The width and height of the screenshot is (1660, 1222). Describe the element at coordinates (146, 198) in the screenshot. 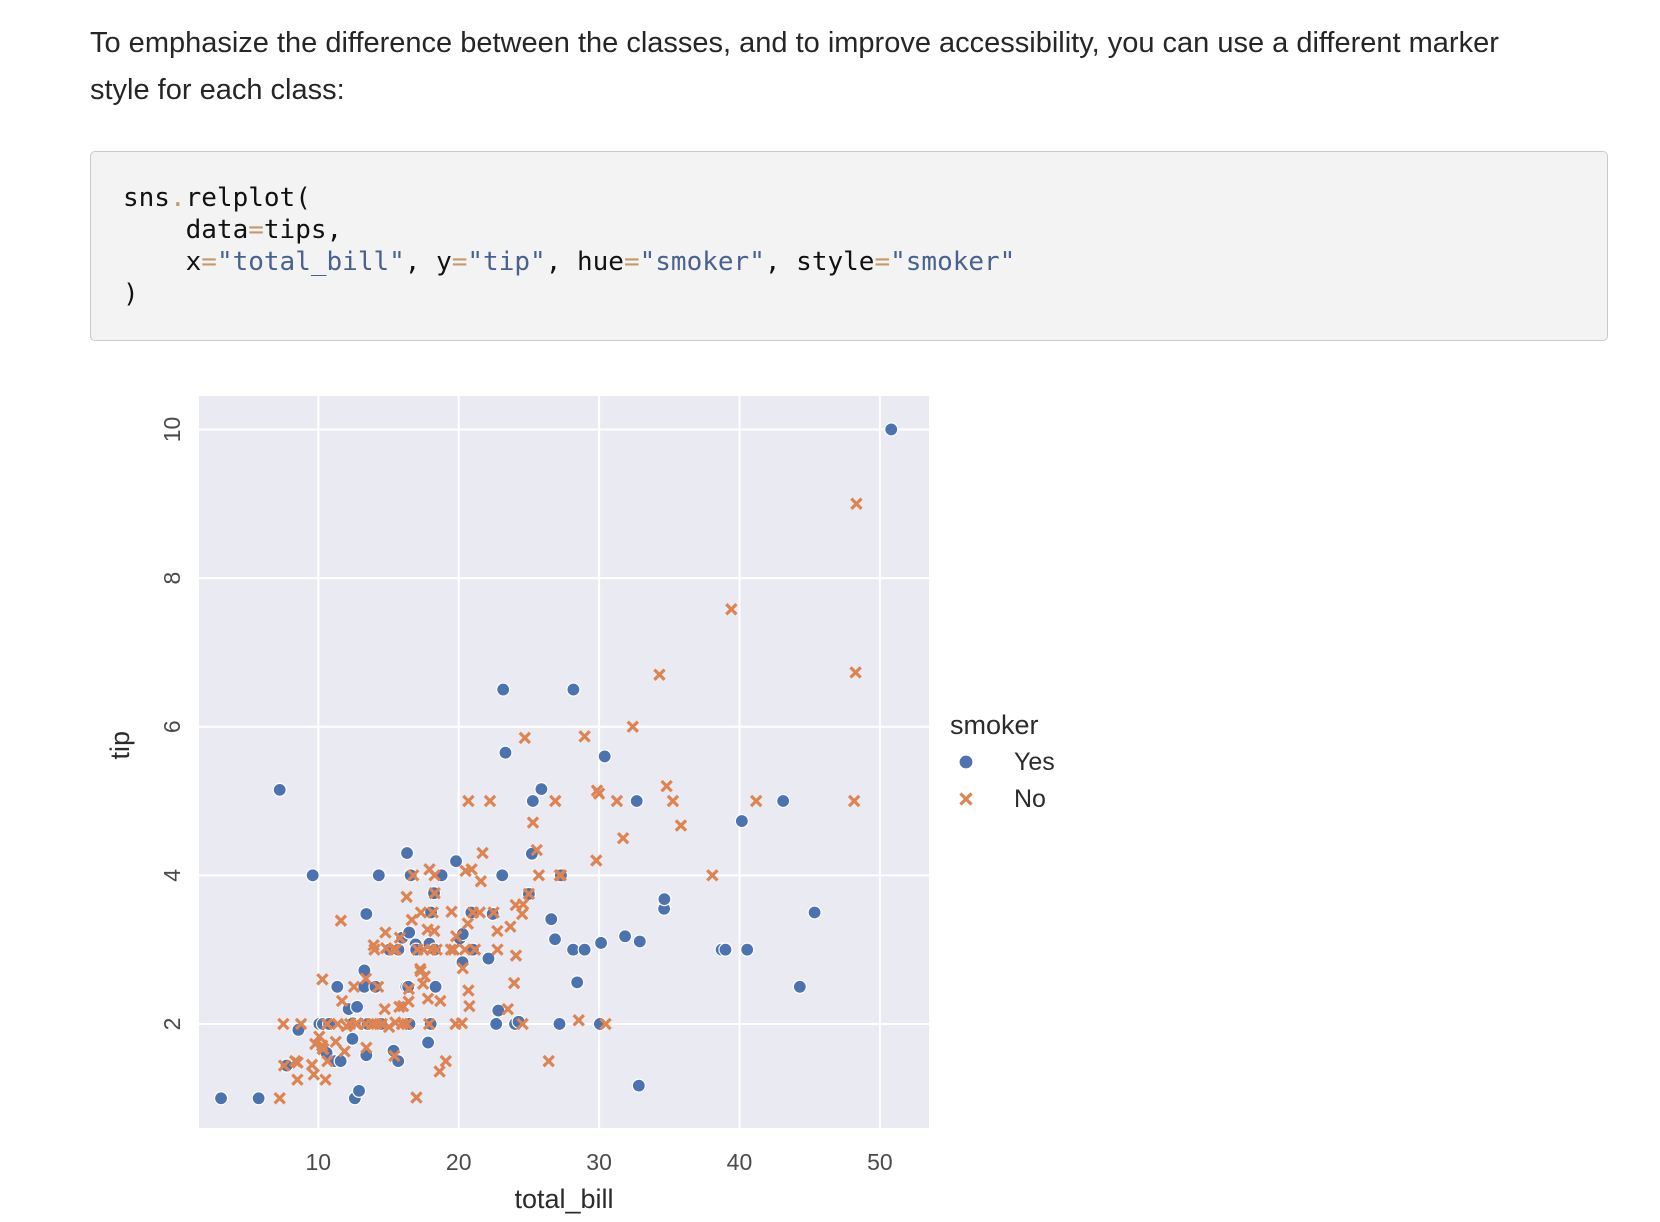

I see `code-token: sns` at that location.